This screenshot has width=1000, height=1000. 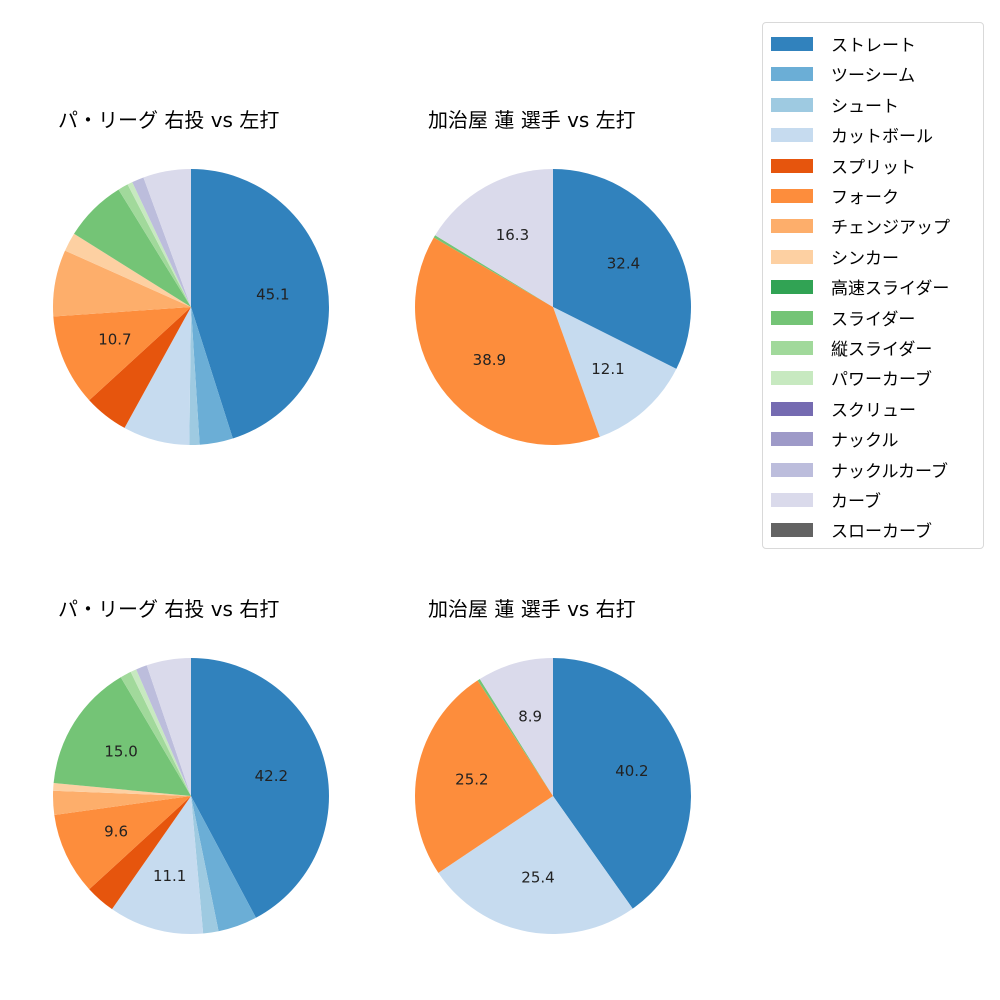 I want to click on pie-chart: 32.4 12.1 38.9 16.3, so click(x=553, y=307).